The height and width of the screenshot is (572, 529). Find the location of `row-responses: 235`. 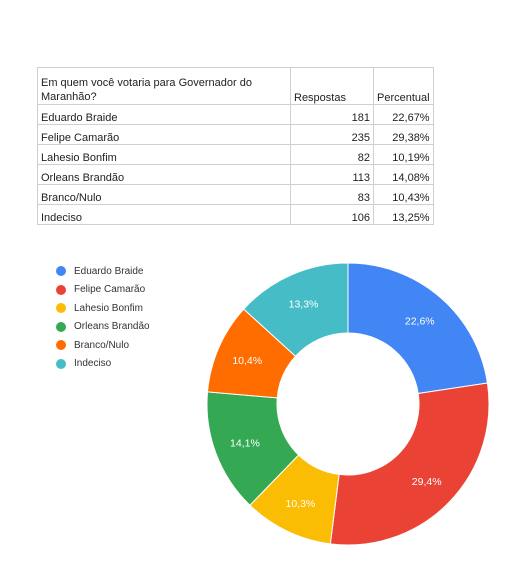

row-responses: 235 is located at coordinates (332, 134).